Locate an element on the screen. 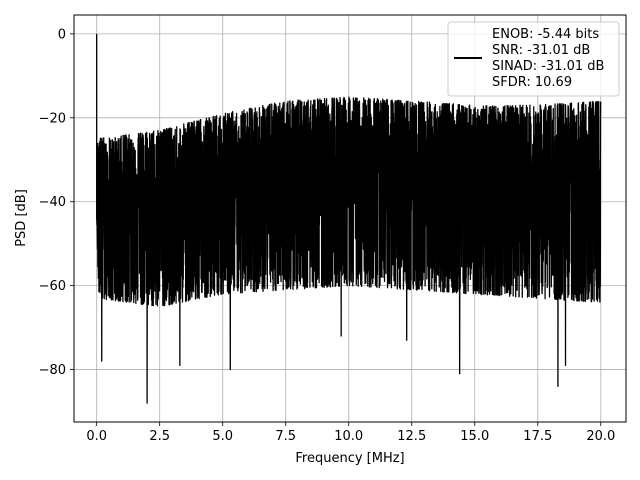 This screenshot has height=480, width=640. y-tick-label: −40 is located at coordinates (52, 202).